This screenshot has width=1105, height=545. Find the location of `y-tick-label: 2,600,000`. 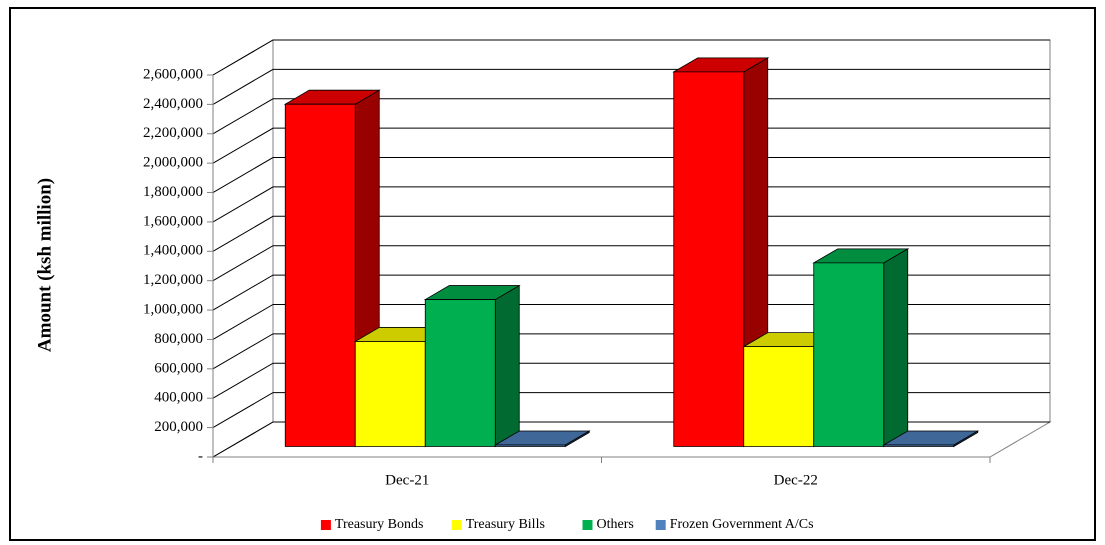

y-tick-label: 2,600,000 is located at coordinates (173, 74).